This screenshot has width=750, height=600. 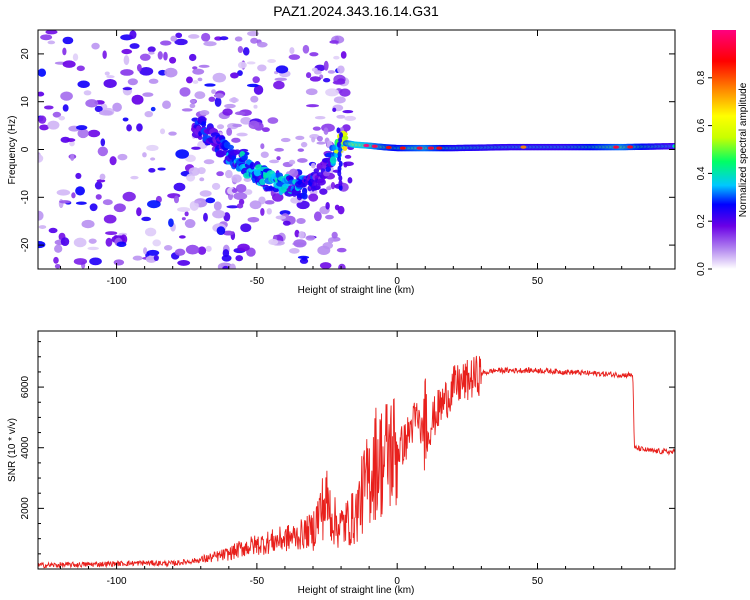 I want to click on snr-x-label: Height of straight line (km), so click(x=356, y=590).